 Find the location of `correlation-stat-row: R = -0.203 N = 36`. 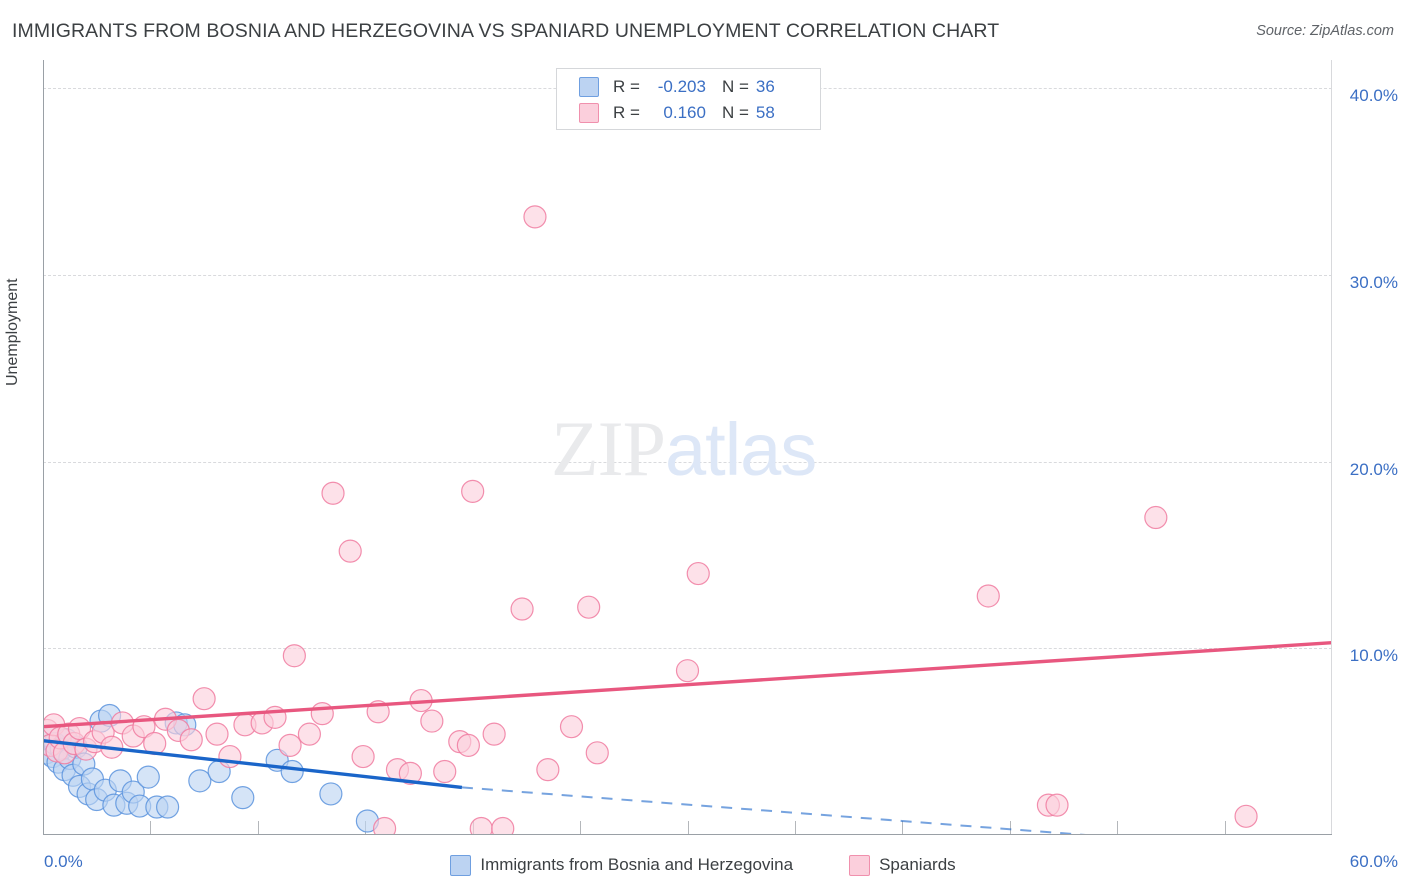

correlation-stat-row: R = -0.203 N = 36 is located at coordinates (689, 87).